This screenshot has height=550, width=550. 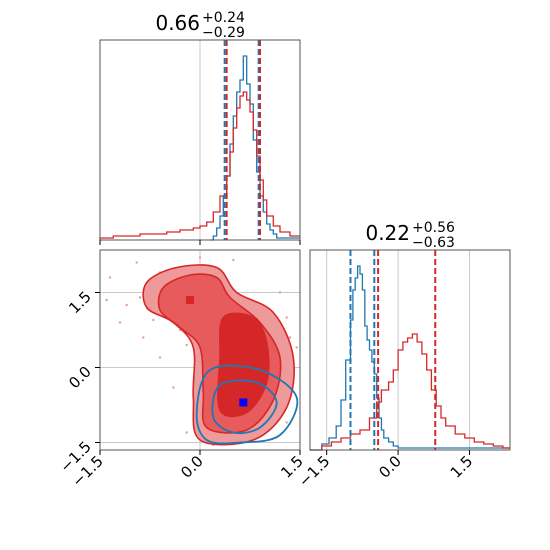 What do you see at coordinates (202, 351) in the screenshot?
I see `contour-body` at bounding box center [202, 351].